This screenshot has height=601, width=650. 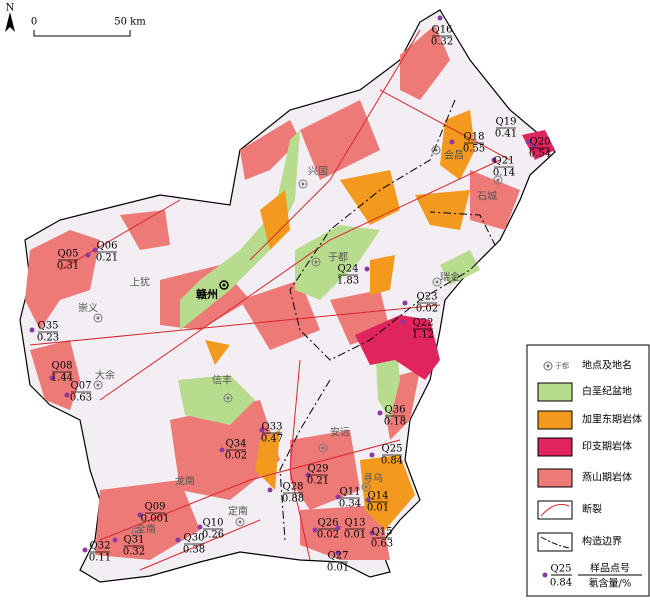 What do you see at coordinates (350, 492) in the screenshot?
I see `sample-id: Q11` at bounding box center [350, 492].